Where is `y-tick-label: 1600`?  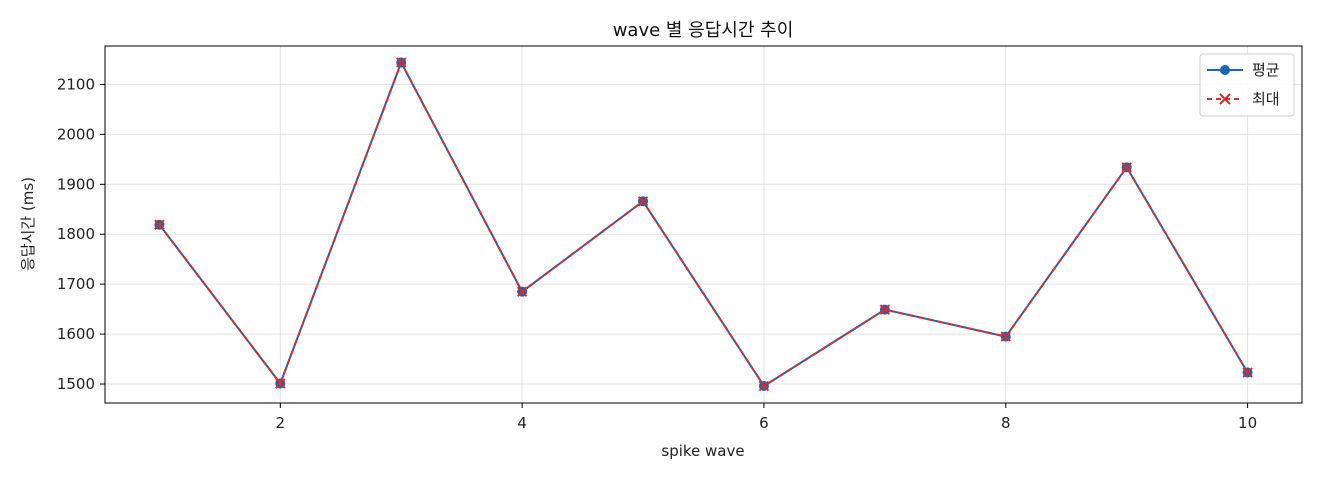
y-tick-label: 1600 is located at coordinates (76, 334).